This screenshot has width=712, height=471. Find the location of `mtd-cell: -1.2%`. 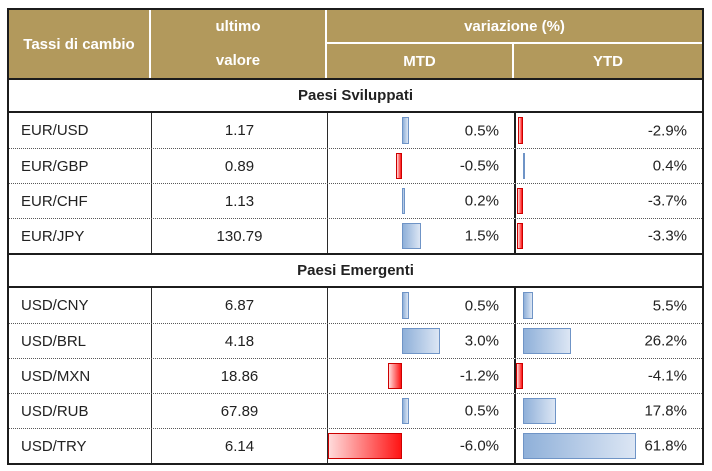

mtd-cell: -1.2% is located at coordinates (420, 376).